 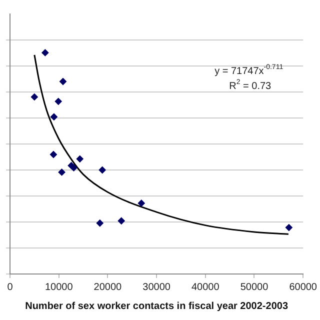 What do you see at coordinates (108, 287) in the screenshot?
I see `x-tick-label: 20000` at bounding box center [108, 287].